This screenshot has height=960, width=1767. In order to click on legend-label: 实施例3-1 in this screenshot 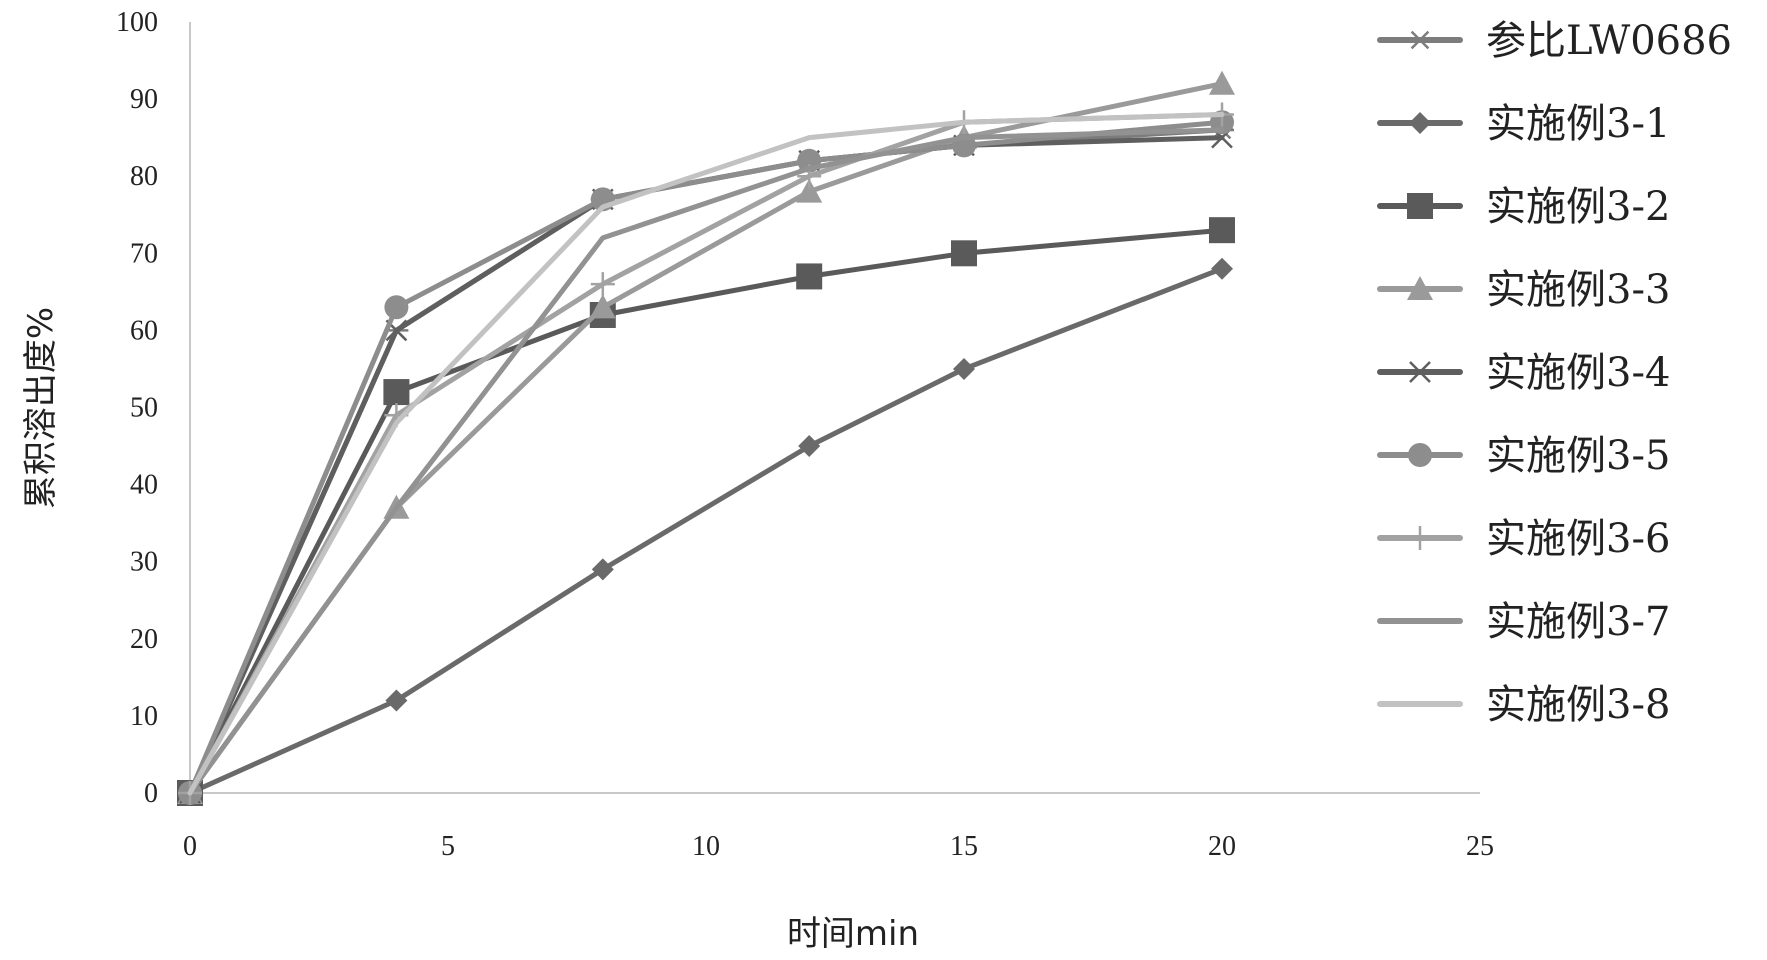, I will do `click(1578, 124)`.